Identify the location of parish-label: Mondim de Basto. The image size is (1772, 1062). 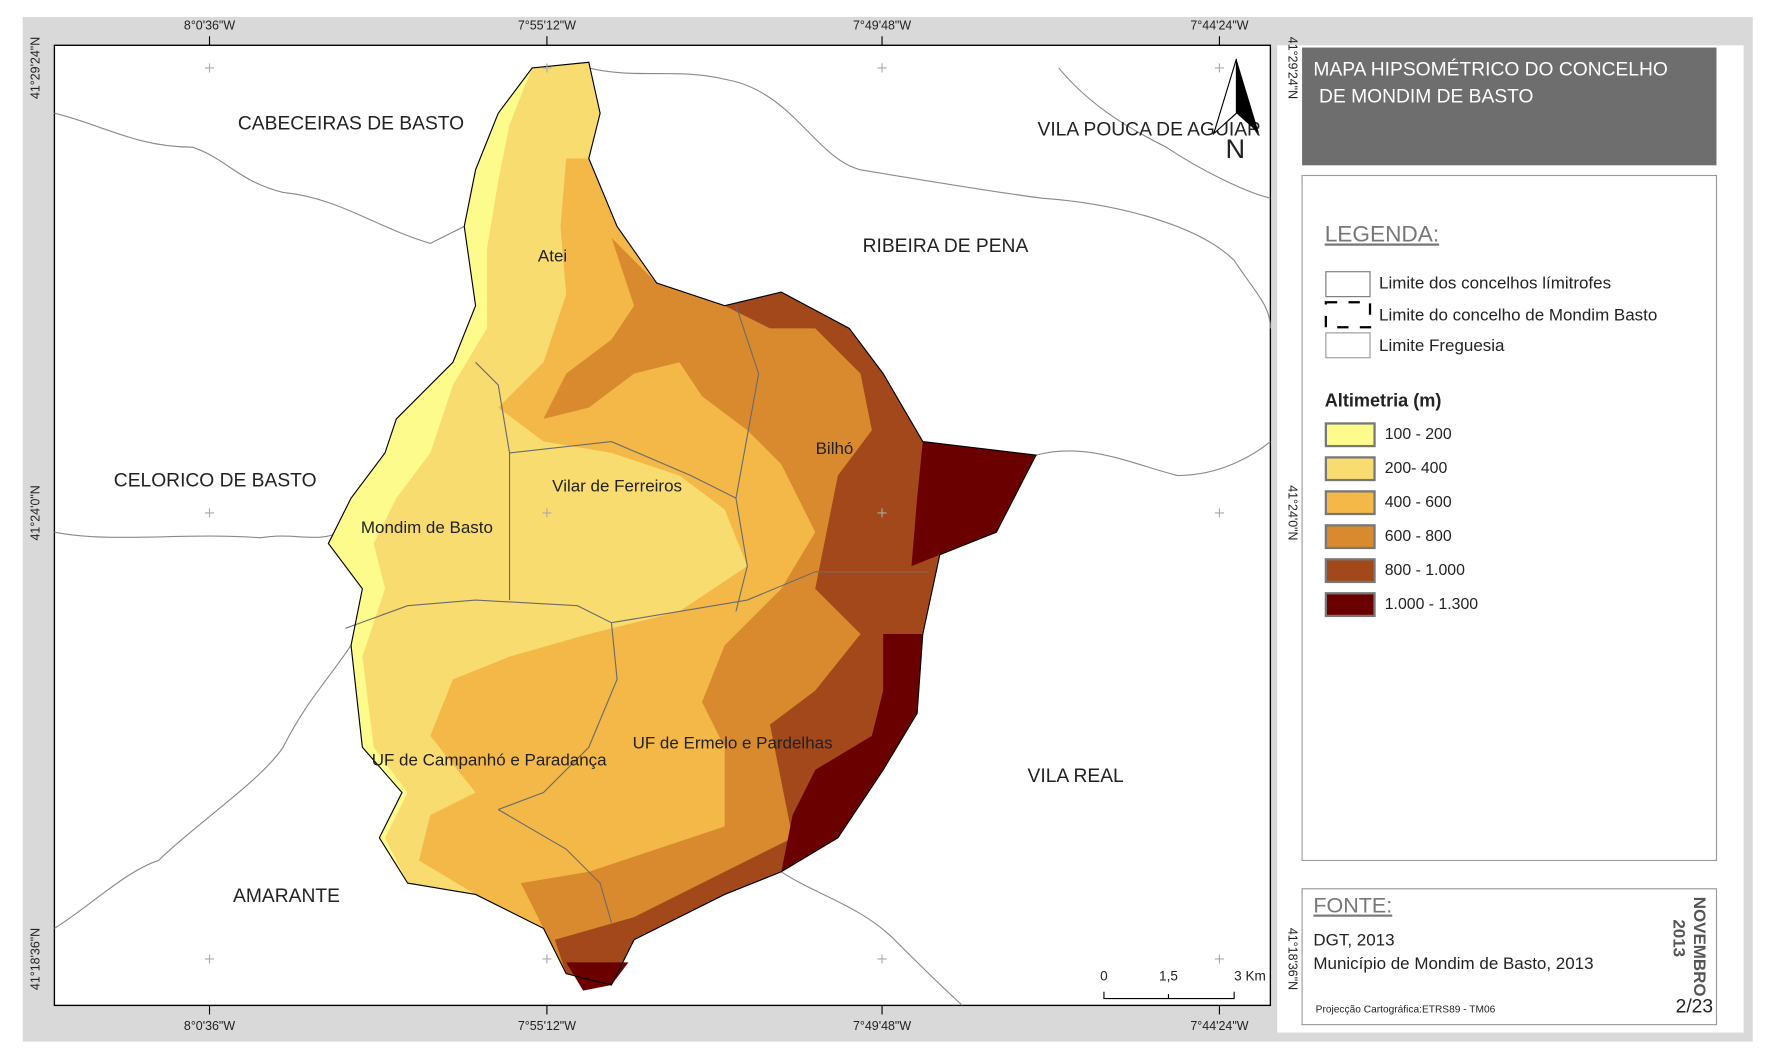
(427, 527).